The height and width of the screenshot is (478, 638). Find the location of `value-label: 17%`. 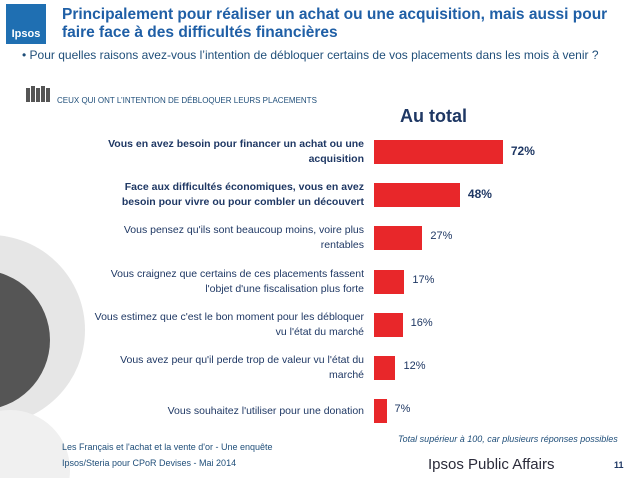

value-label: 17% is located at coordinates (423, 279).